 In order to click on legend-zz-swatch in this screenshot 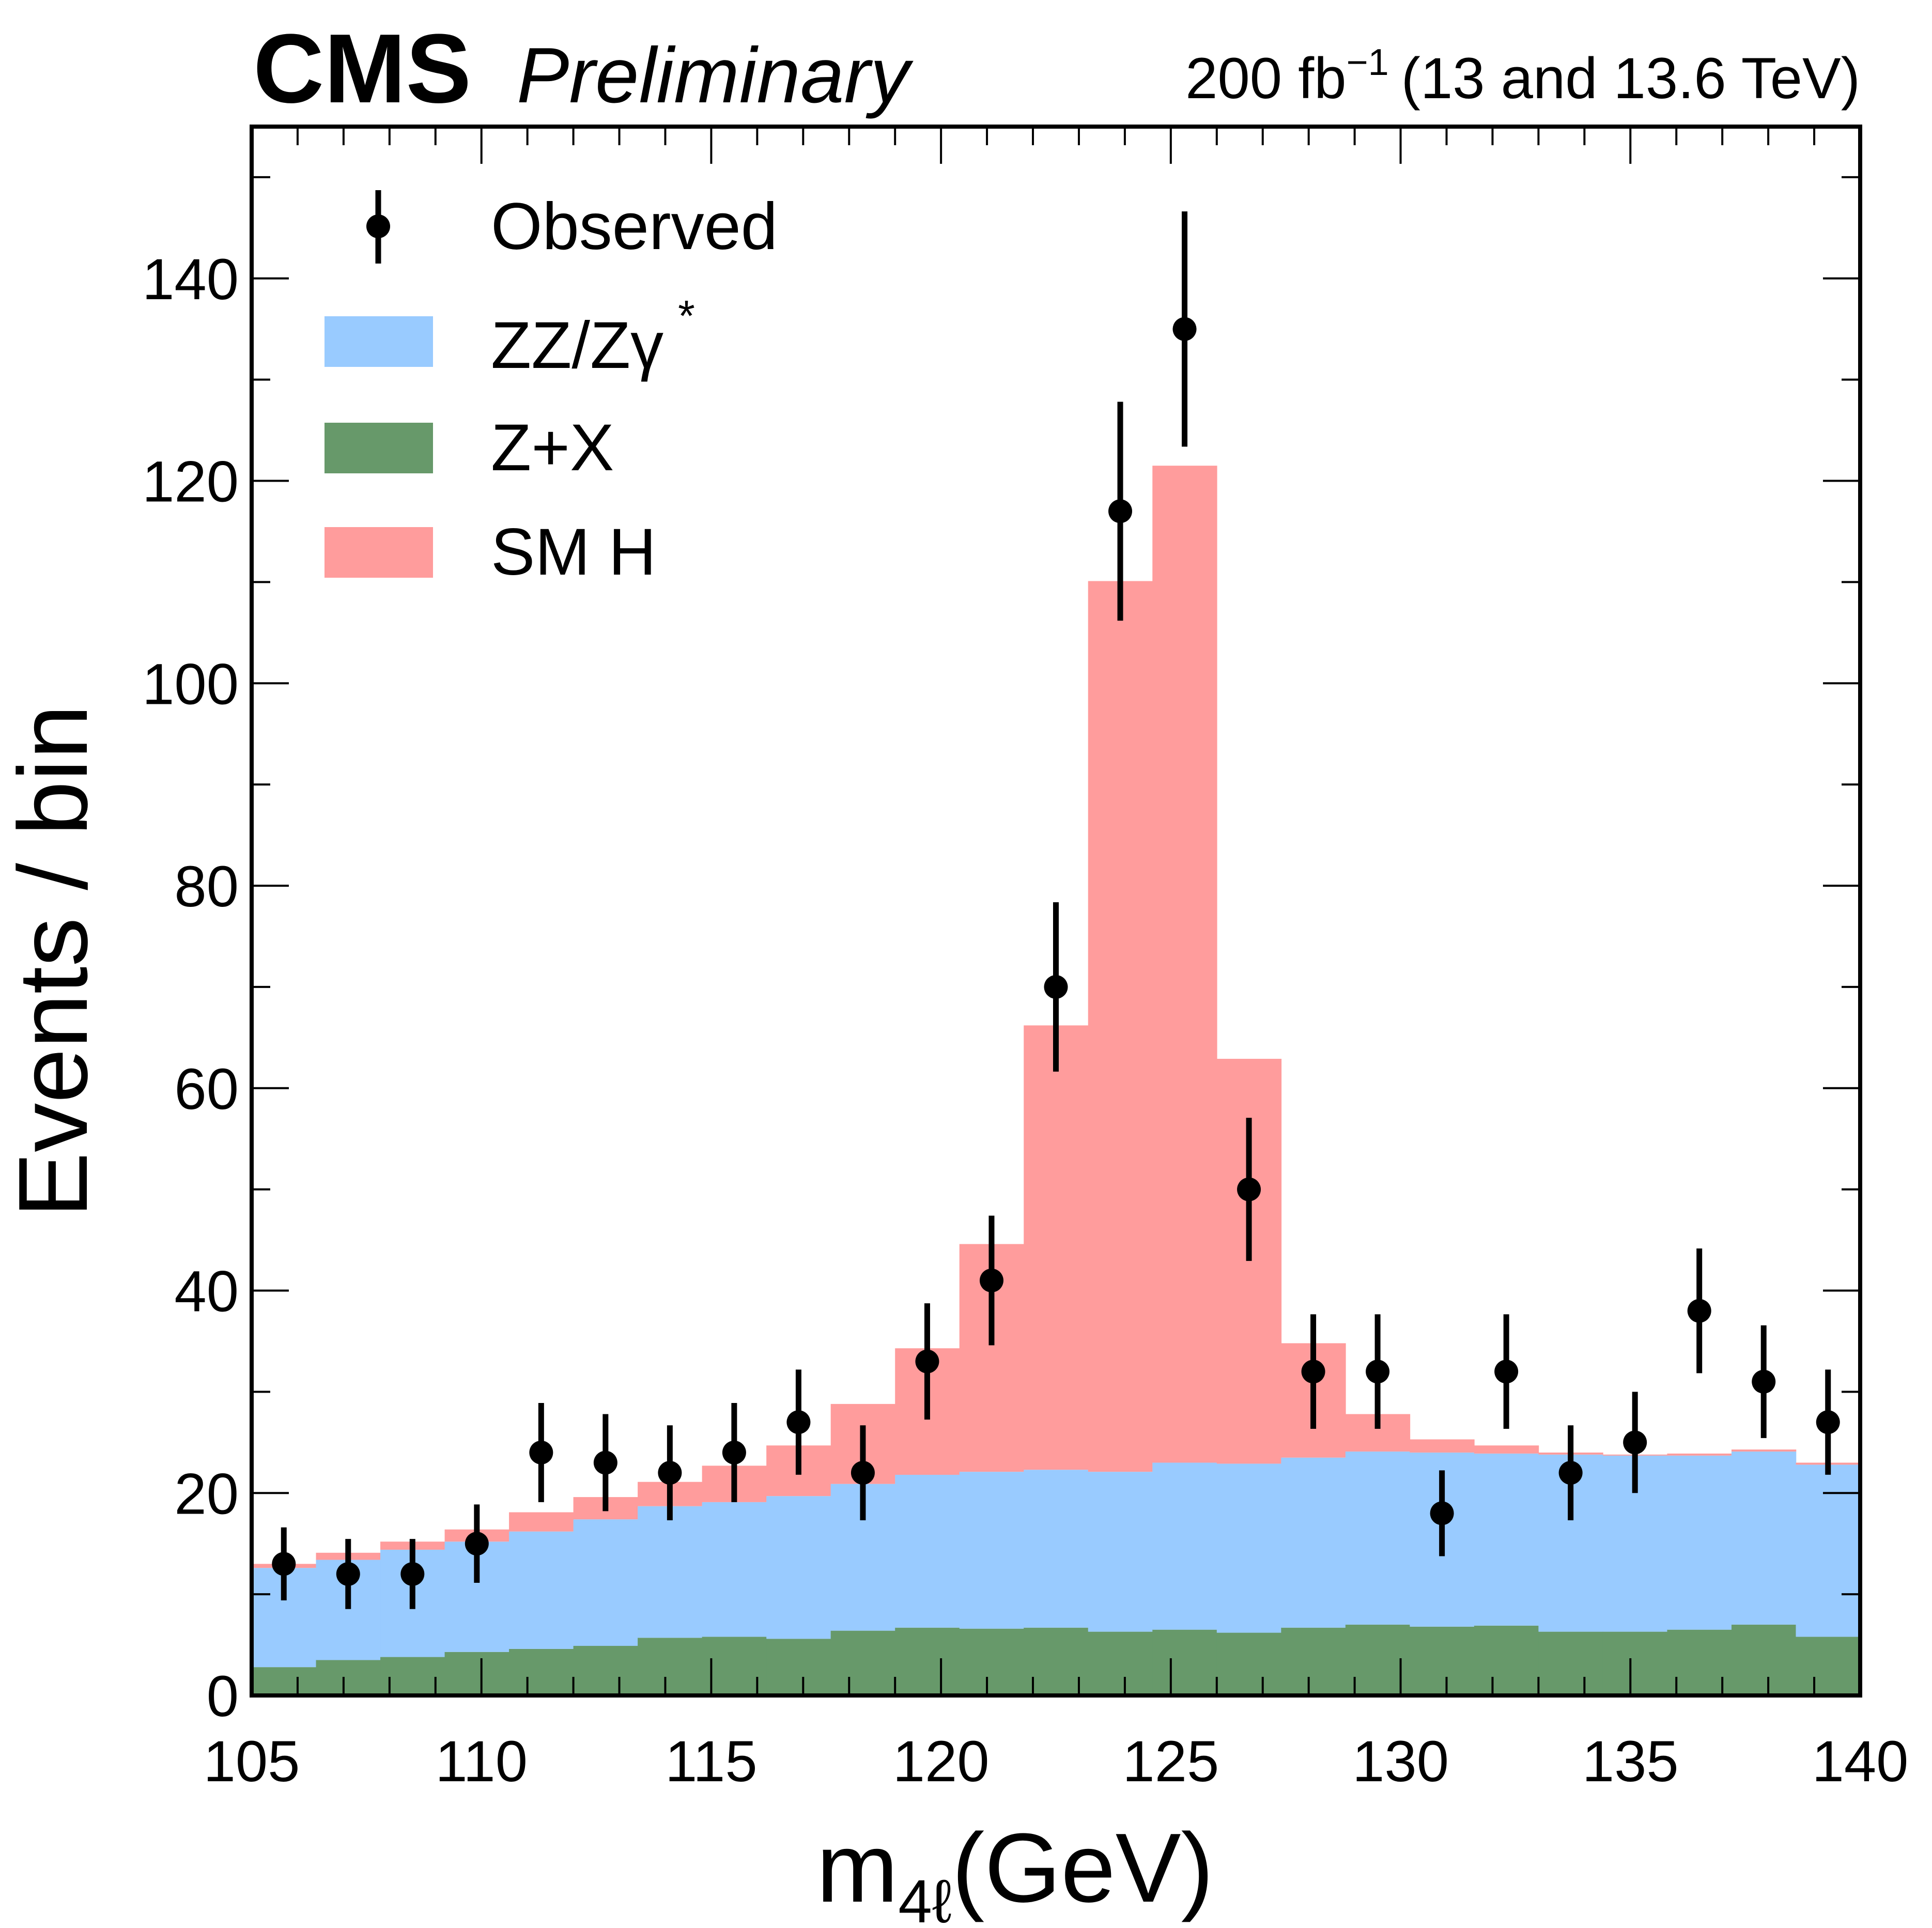, I will do `click(379, 341)`.